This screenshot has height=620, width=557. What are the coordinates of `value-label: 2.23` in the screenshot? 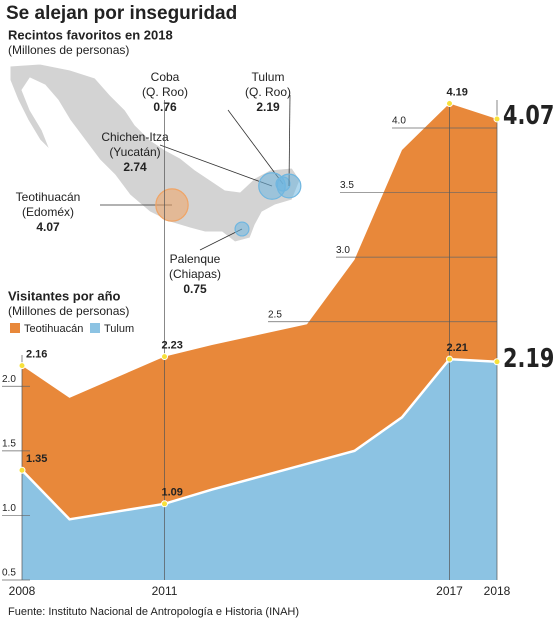 It's located at (172, 345).